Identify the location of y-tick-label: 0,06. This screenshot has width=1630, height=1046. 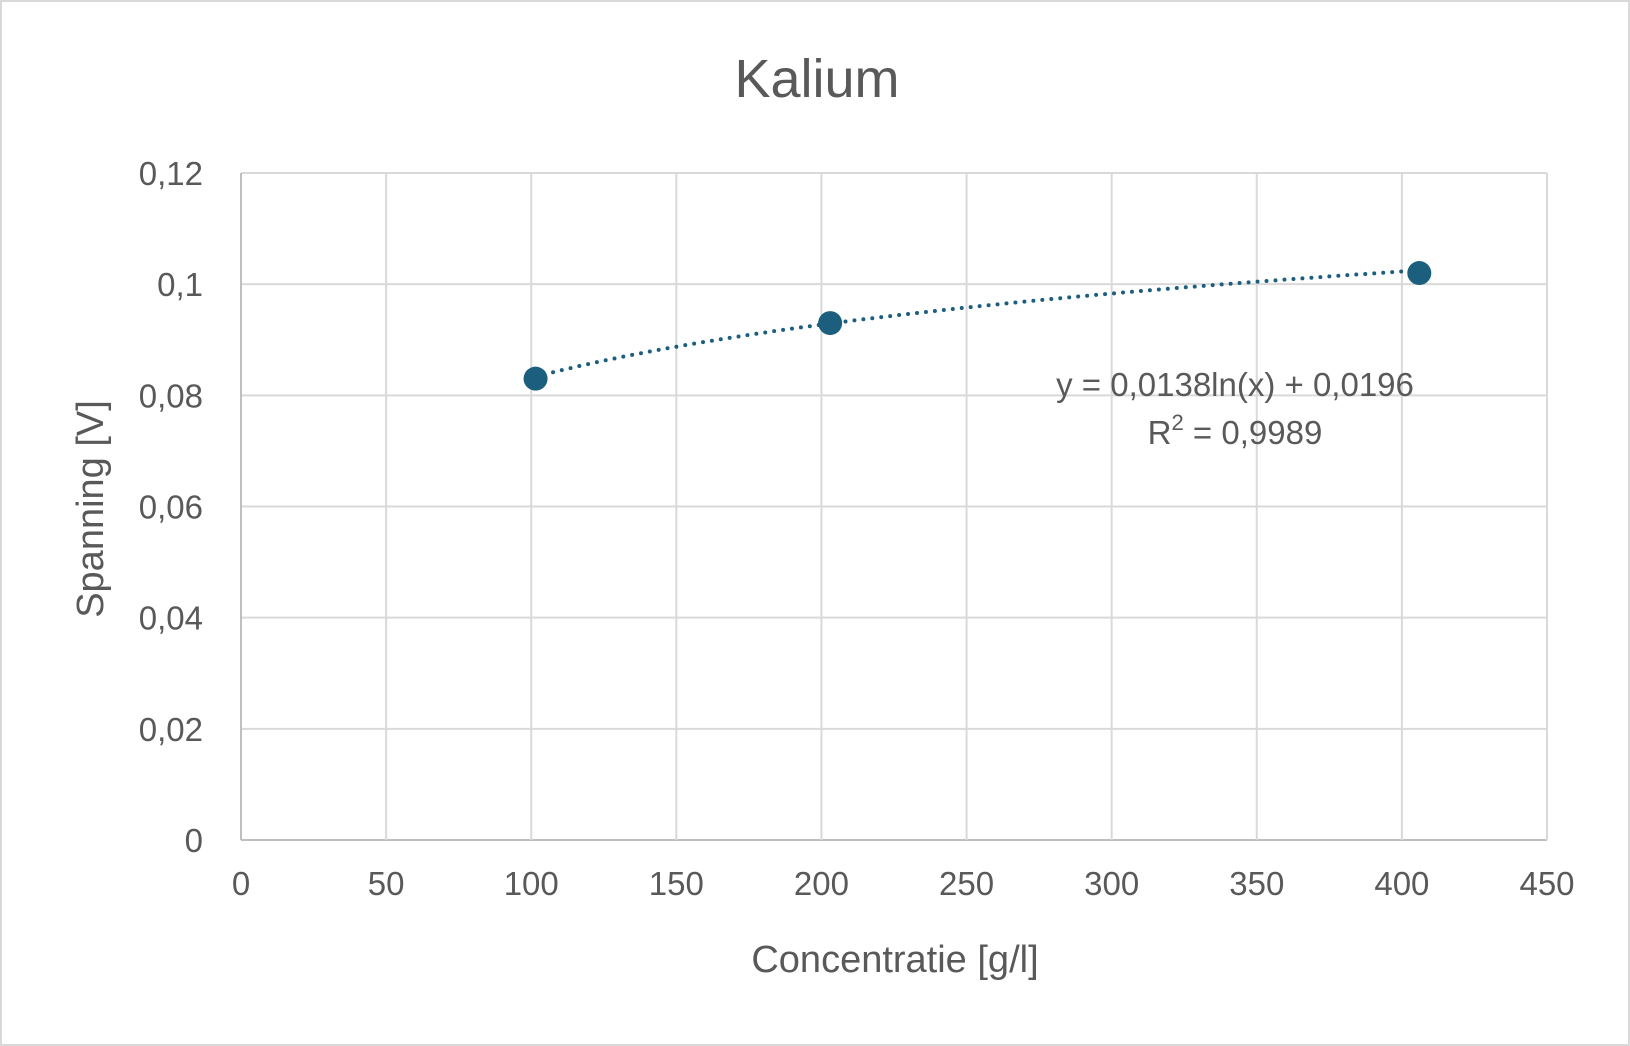
(171, 507).